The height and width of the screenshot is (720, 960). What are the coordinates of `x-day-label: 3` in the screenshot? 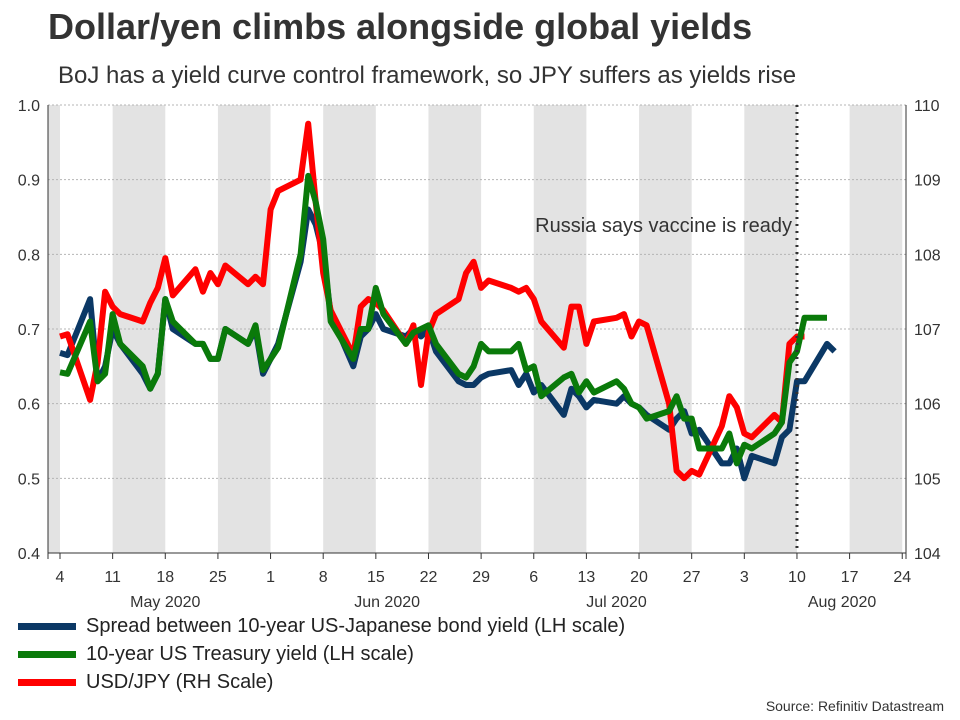 It's located at (744, 577).